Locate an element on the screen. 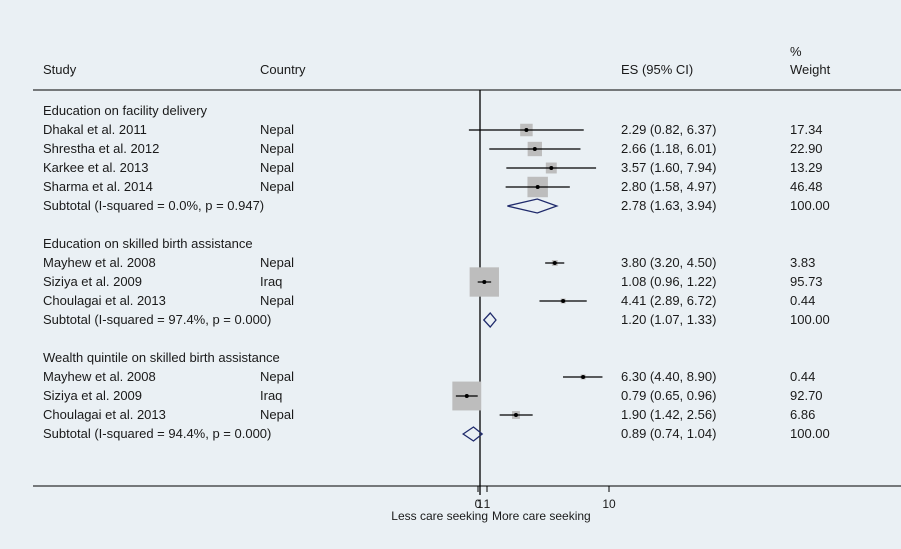  study-weight: 95.73 is located at coordinates (806, 281).